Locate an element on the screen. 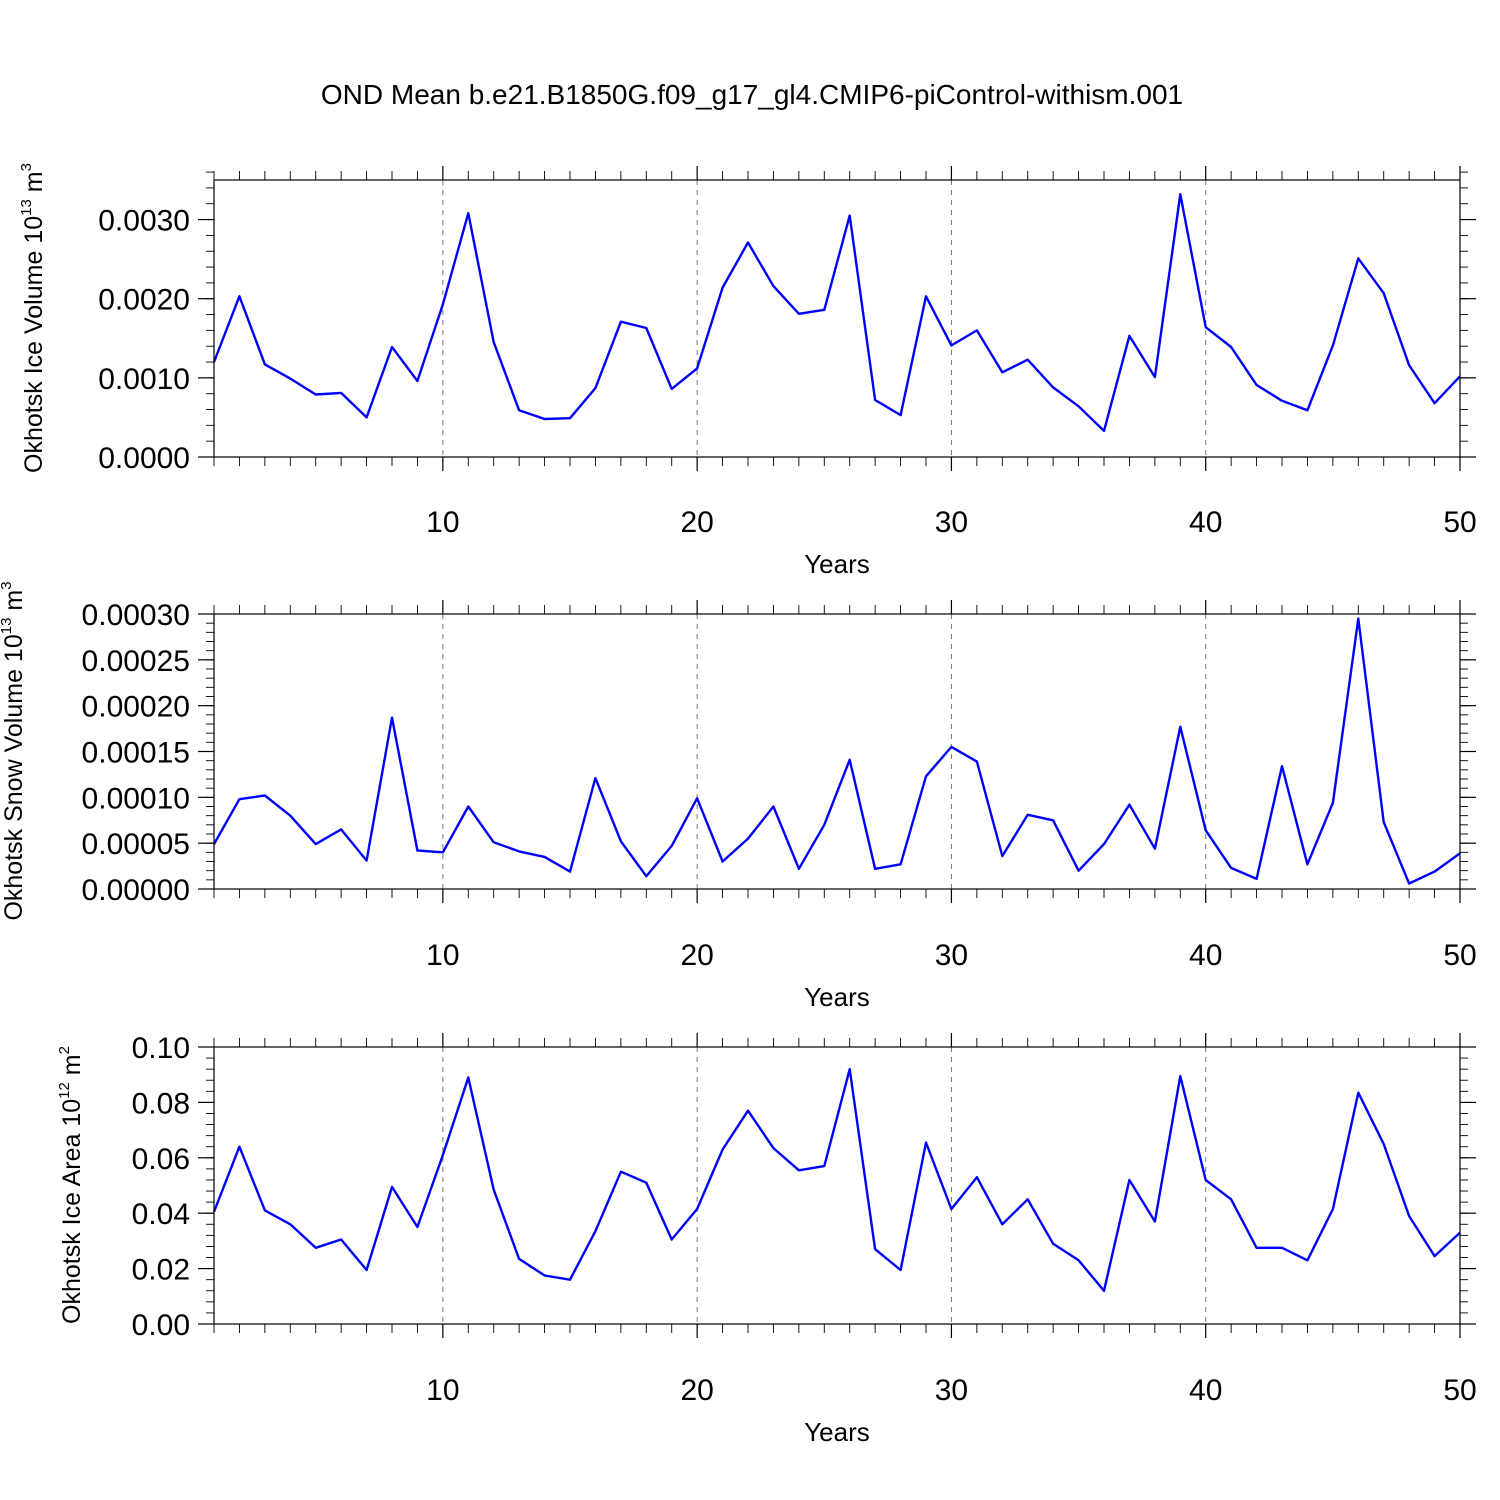 This screenshot has width=1500, height=1500. y-tick-label: 0.00010 is located at coordinates (136, 798).